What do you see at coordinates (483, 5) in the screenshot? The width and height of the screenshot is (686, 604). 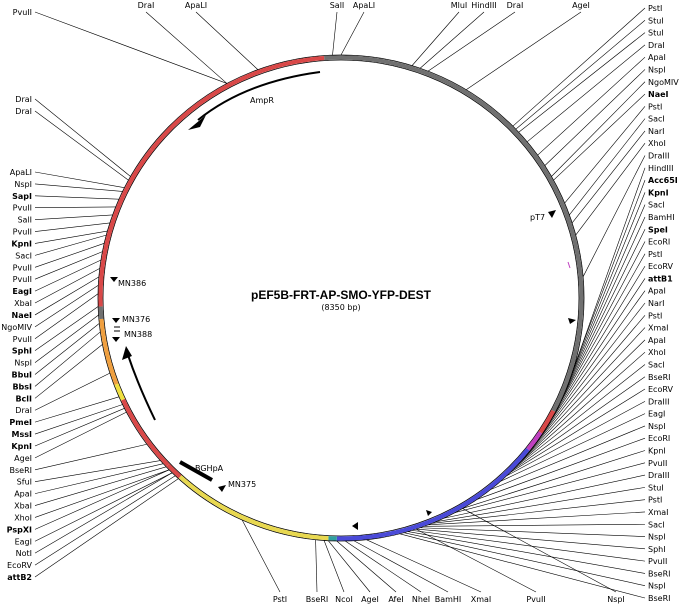 I see `site-label-top: HindIII` at bounding box center [483, 5].